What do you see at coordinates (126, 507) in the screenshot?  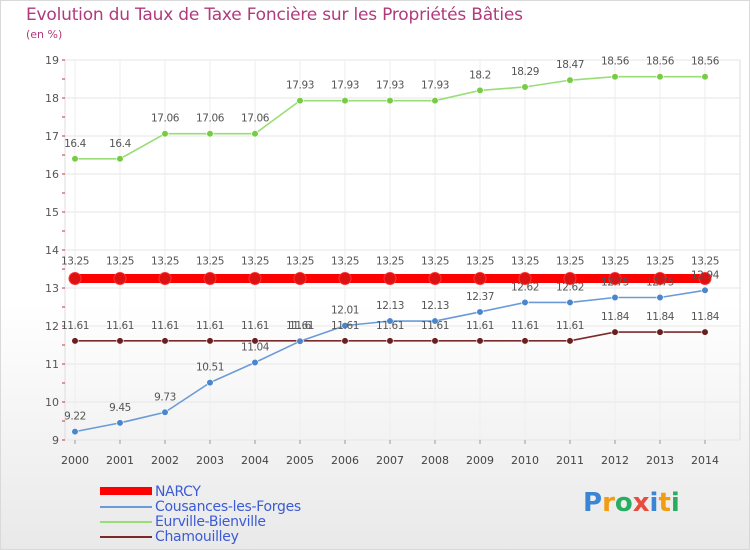 I see `legend-swatch-cousances` at bounding box center [126, 507].